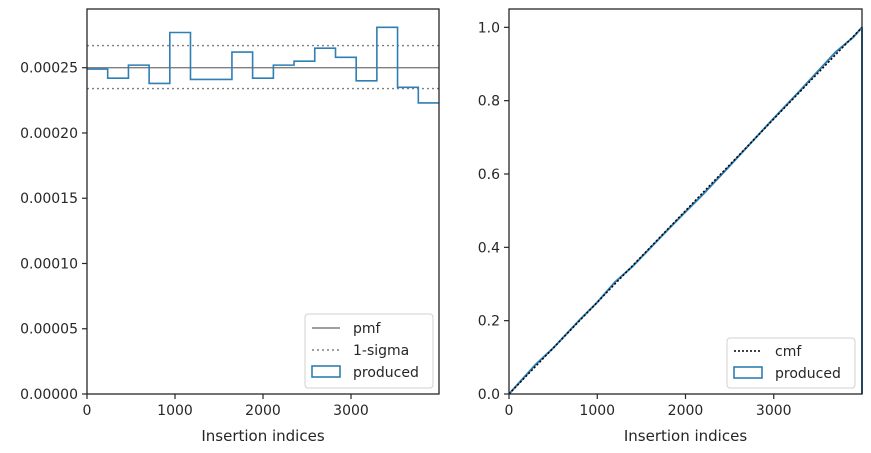 Image resolution: width=871 pixels, height=453 pixels. What do you see at coordinates (367, 329) in the screenshot?
I see `histogram-legend-label: pmf` at bounding box center [367, 329].